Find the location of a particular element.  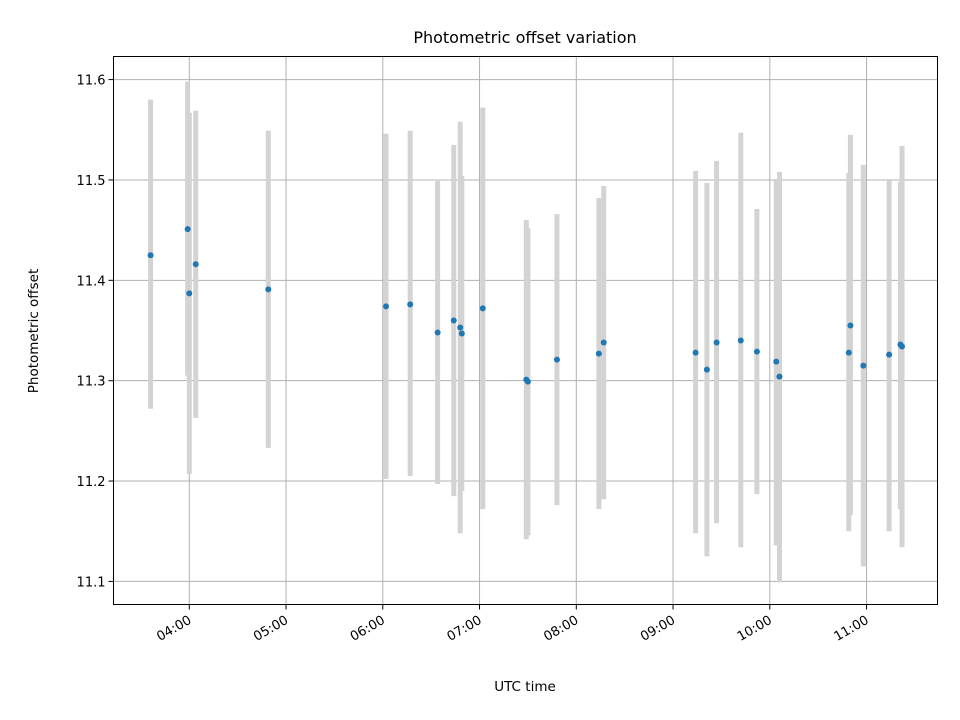

y-axis-label: Photometric offset is located at coordinates (34, 331).